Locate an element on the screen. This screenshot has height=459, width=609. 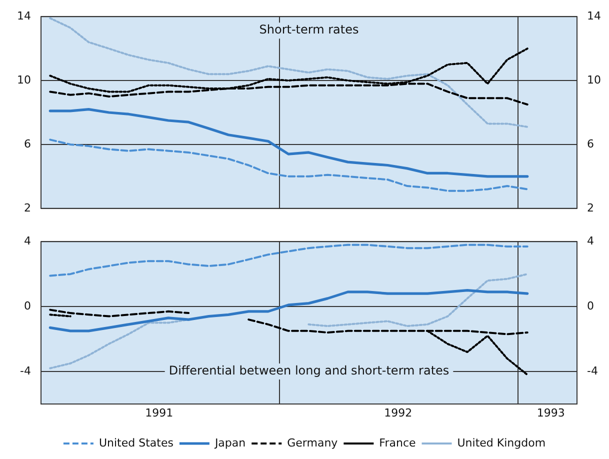
y-tick-label: 6 is located at coordinates (27, 143).